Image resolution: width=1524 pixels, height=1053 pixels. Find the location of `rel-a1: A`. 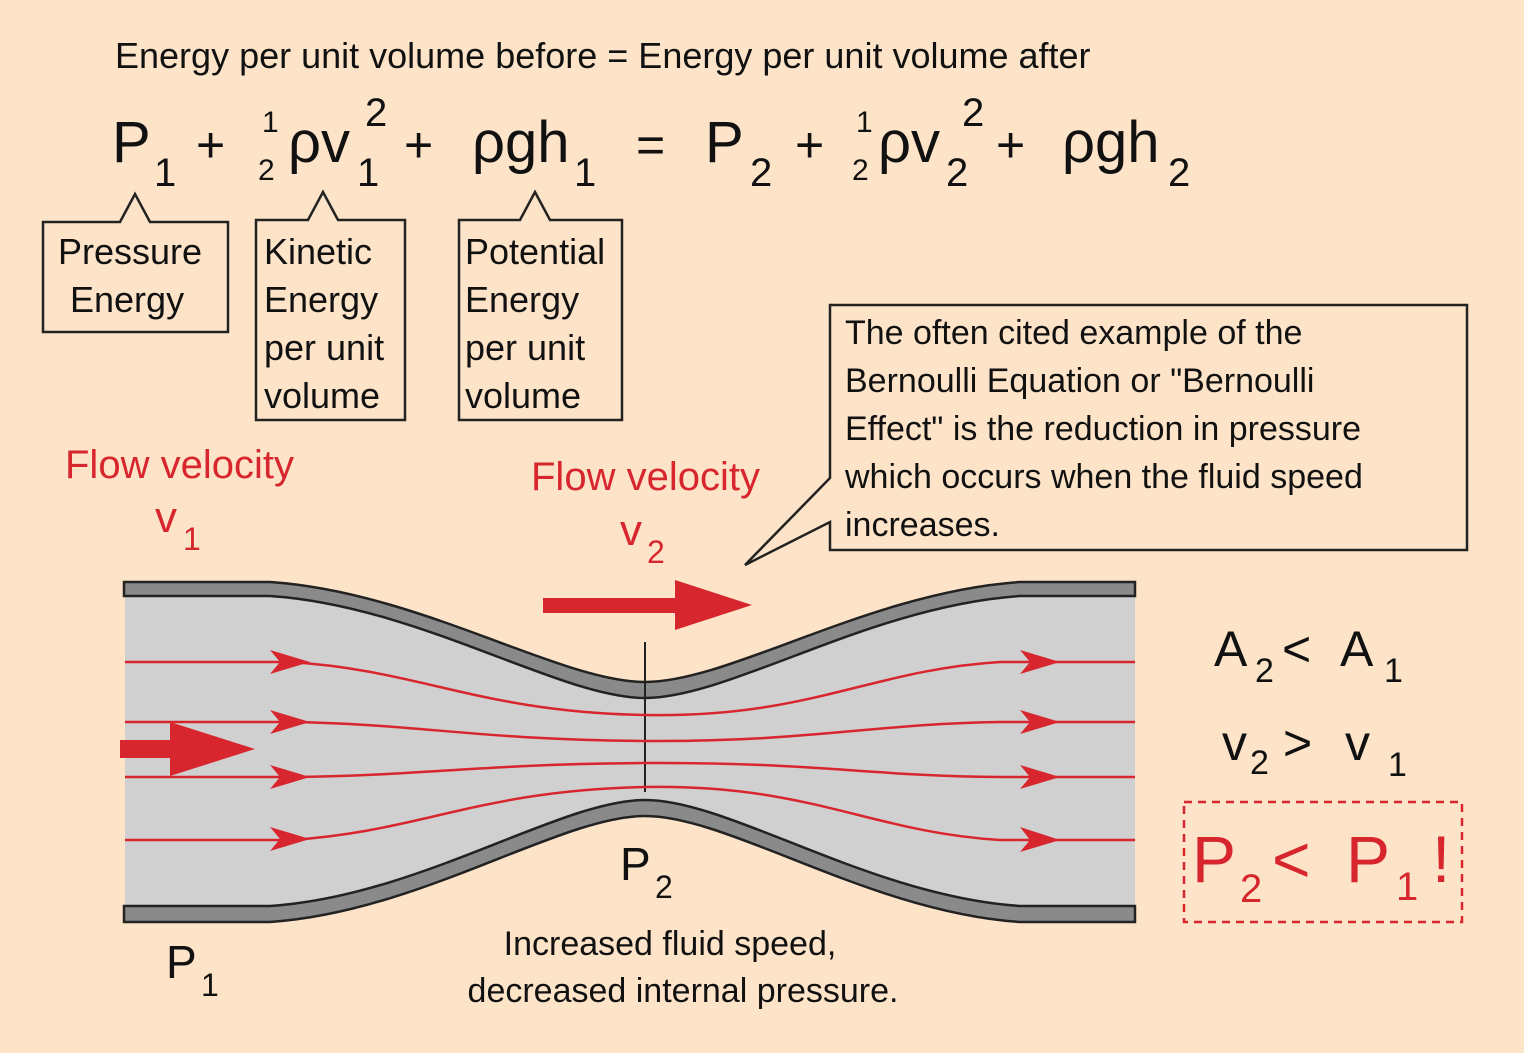

rel-a1: A is located at coordinates (1357, 649).